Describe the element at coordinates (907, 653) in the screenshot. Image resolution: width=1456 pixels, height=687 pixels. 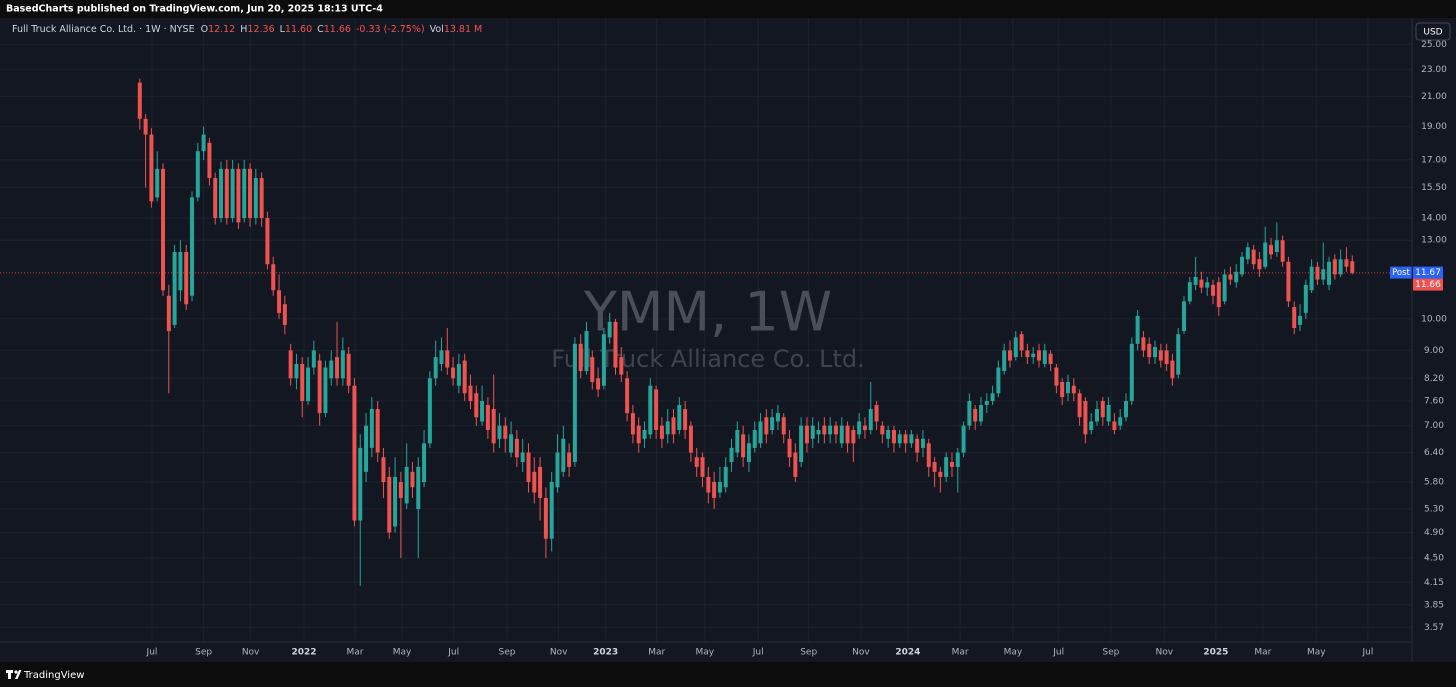
I see `x-tick-label: 2024` at that location.